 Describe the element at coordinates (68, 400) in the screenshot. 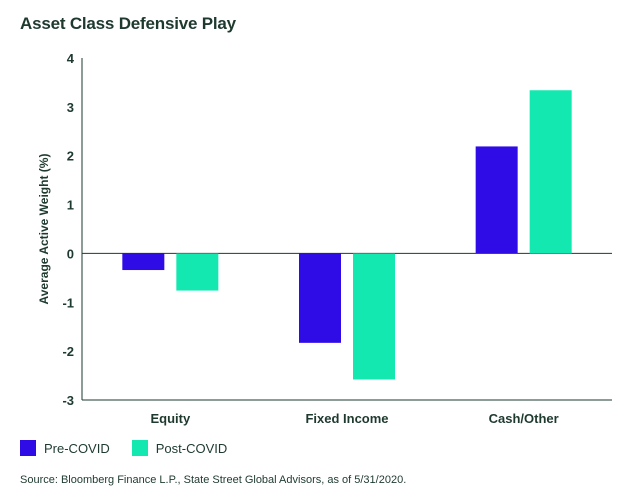

I see `y-tick-label: -3` at that location.